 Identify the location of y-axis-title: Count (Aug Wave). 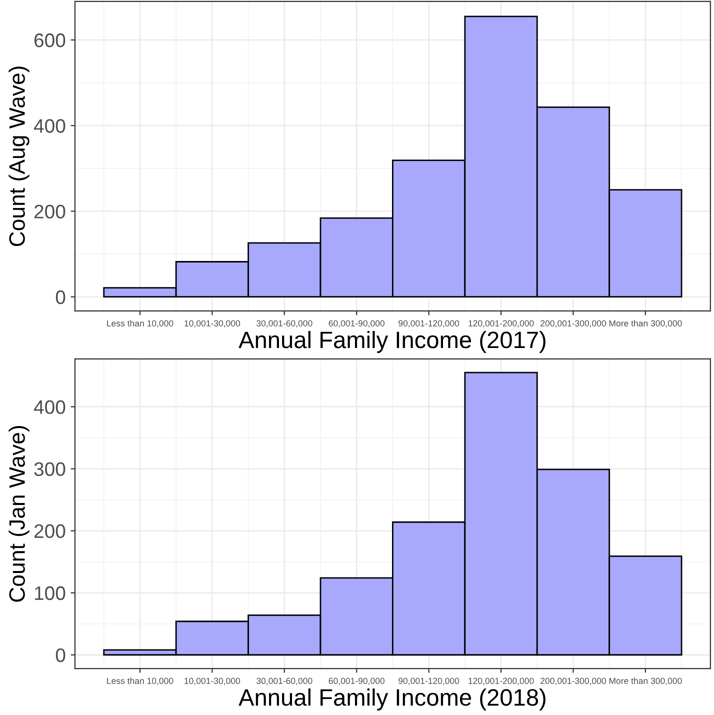
(19, 156).